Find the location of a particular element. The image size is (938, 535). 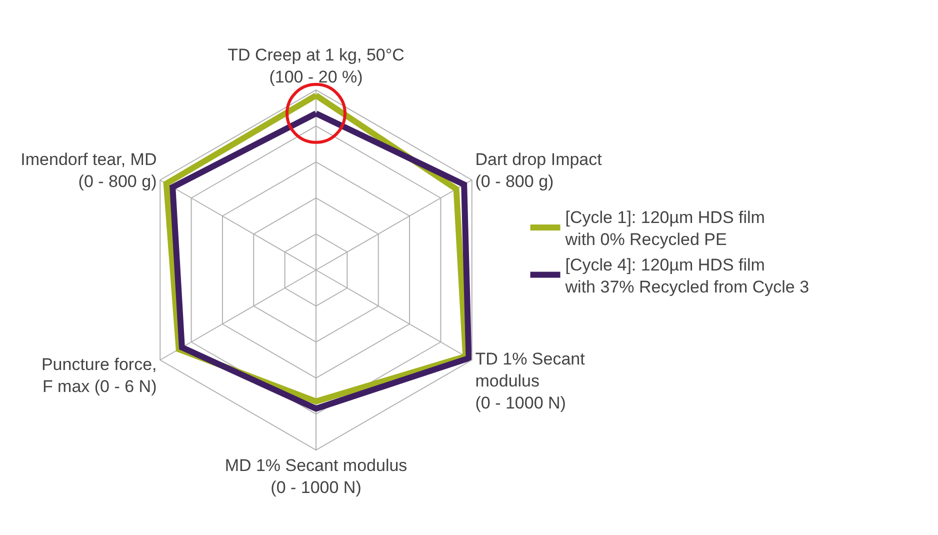

spoke-label: TD Creep at 1 kg, 50°C (100 - 20 %) is located at coordinates (316, 66).